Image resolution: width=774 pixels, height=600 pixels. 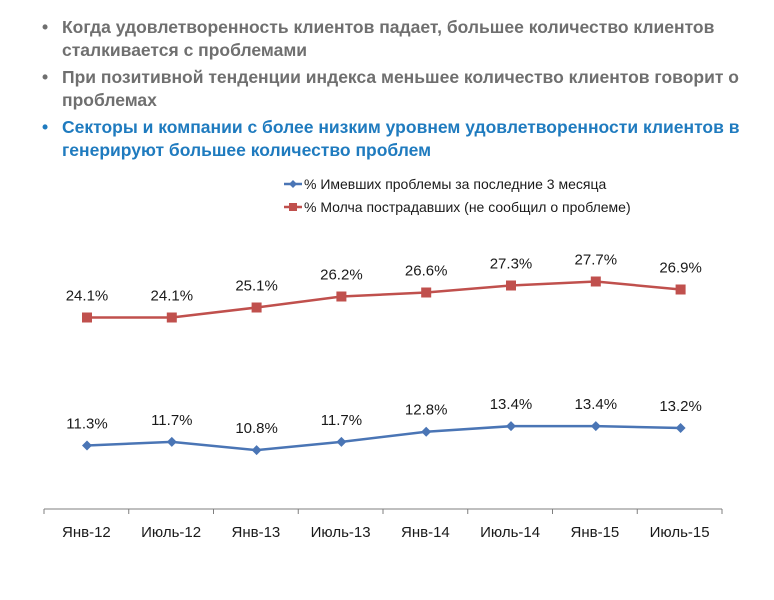 I want to click on legend-entry: % Имевших проблемы за последние 3 месяца, so click(x=445, y=184).